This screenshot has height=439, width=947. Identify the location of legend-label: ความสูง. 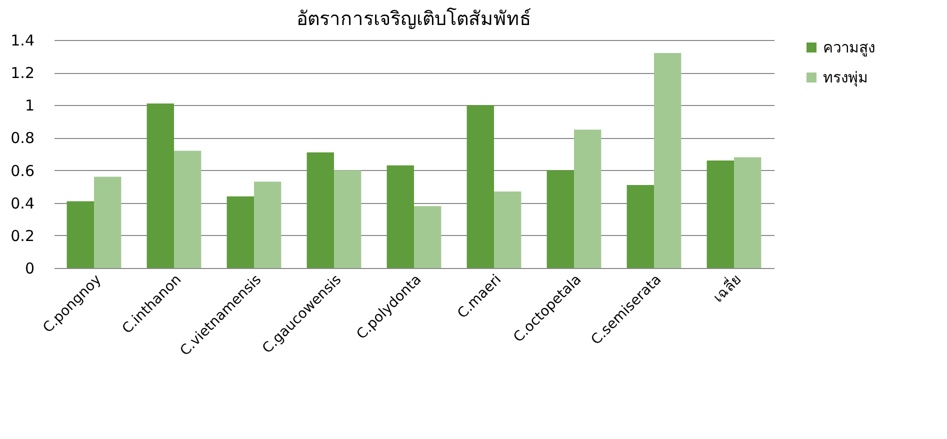
(849, 47).